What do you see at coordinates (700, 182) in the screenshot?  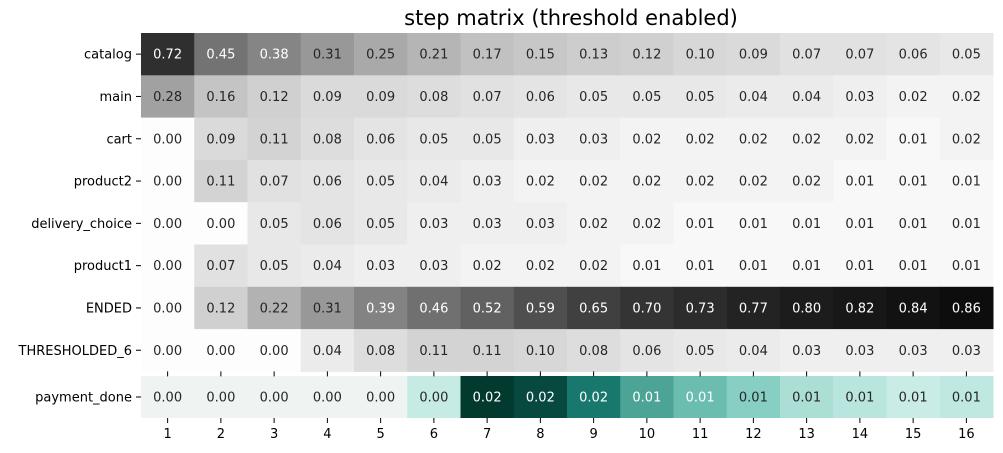 I see `cell-value-label: 0.02` at bounding box center [700, 182].